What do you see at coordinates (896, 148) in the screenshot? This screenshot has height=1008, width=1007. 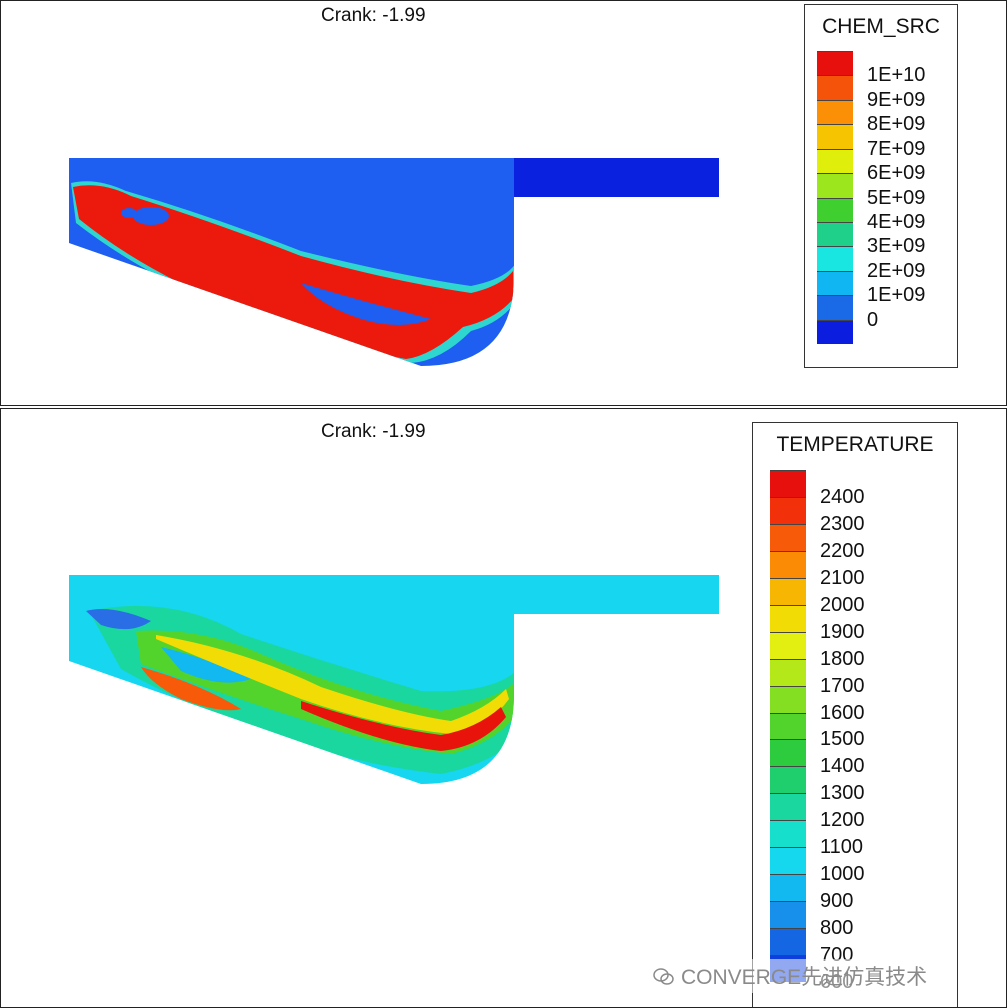 I see `legend-tick-label: 7E+09` at bounding box center [896, 148].